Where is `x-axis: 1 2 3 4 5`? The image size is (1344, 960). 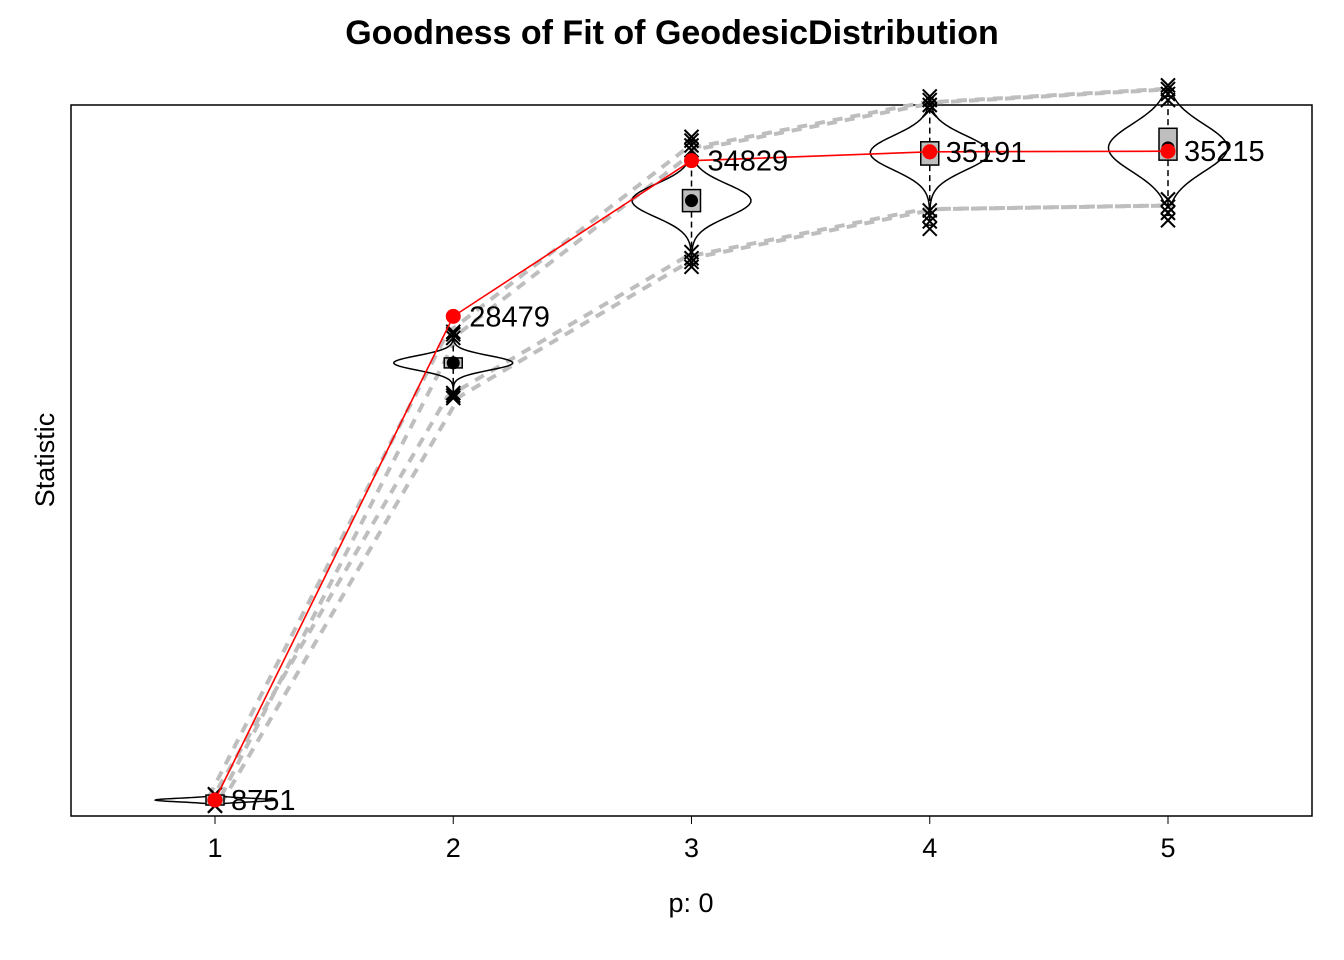 x-axis: 1 2 3 4 5 is located at coordinates (691, 839).